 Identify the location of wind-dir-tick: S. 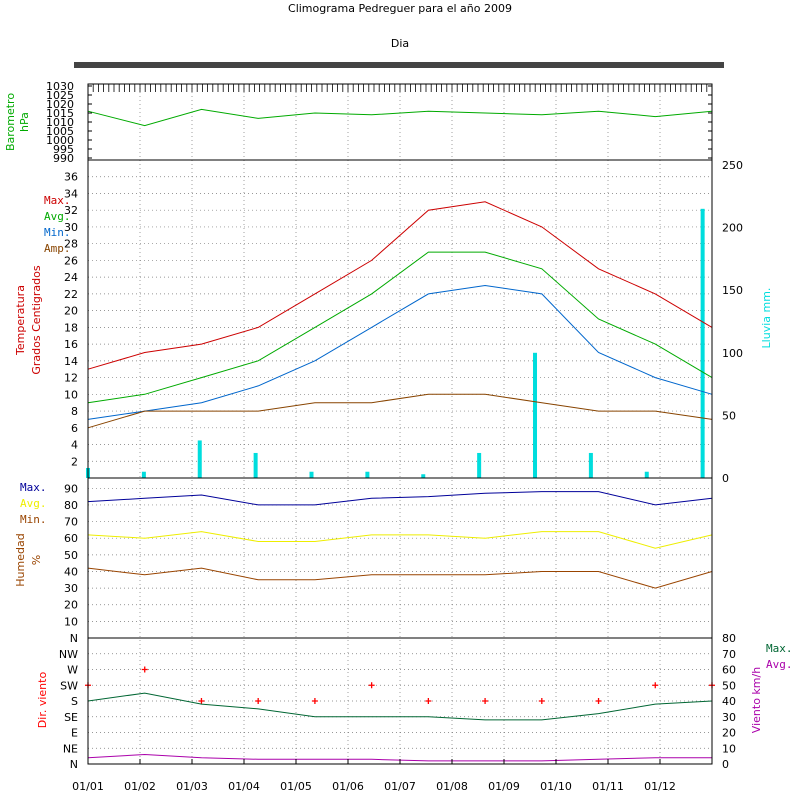
(74, 701).